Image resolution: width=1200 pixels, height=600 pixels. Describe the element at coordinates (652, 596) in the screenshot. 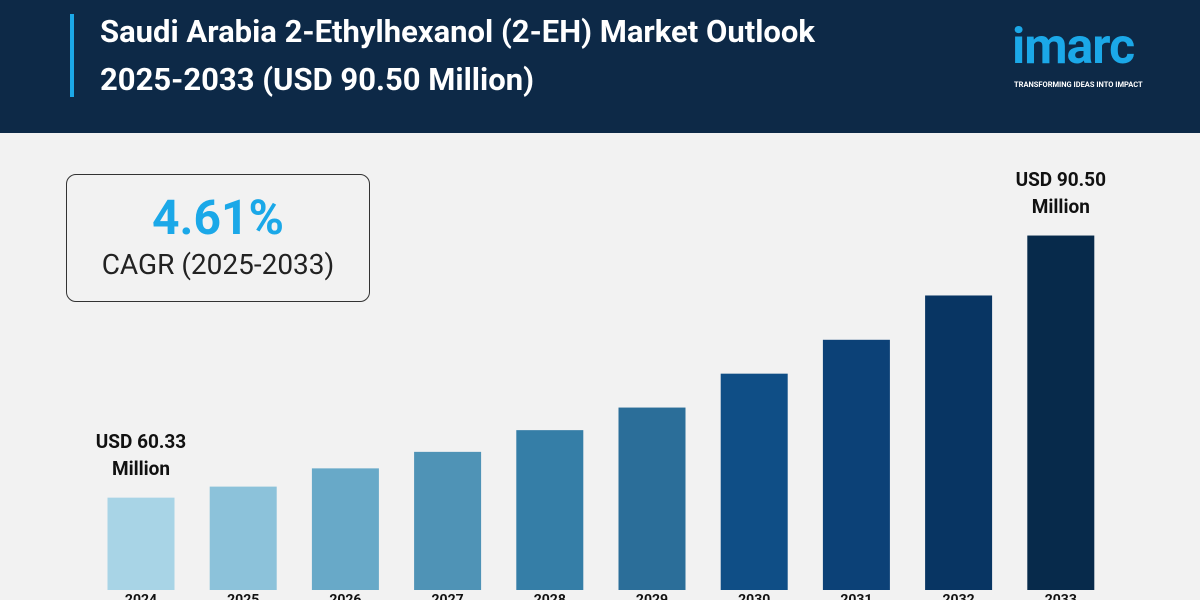

I see `x-tick-label: 2029` at that location.